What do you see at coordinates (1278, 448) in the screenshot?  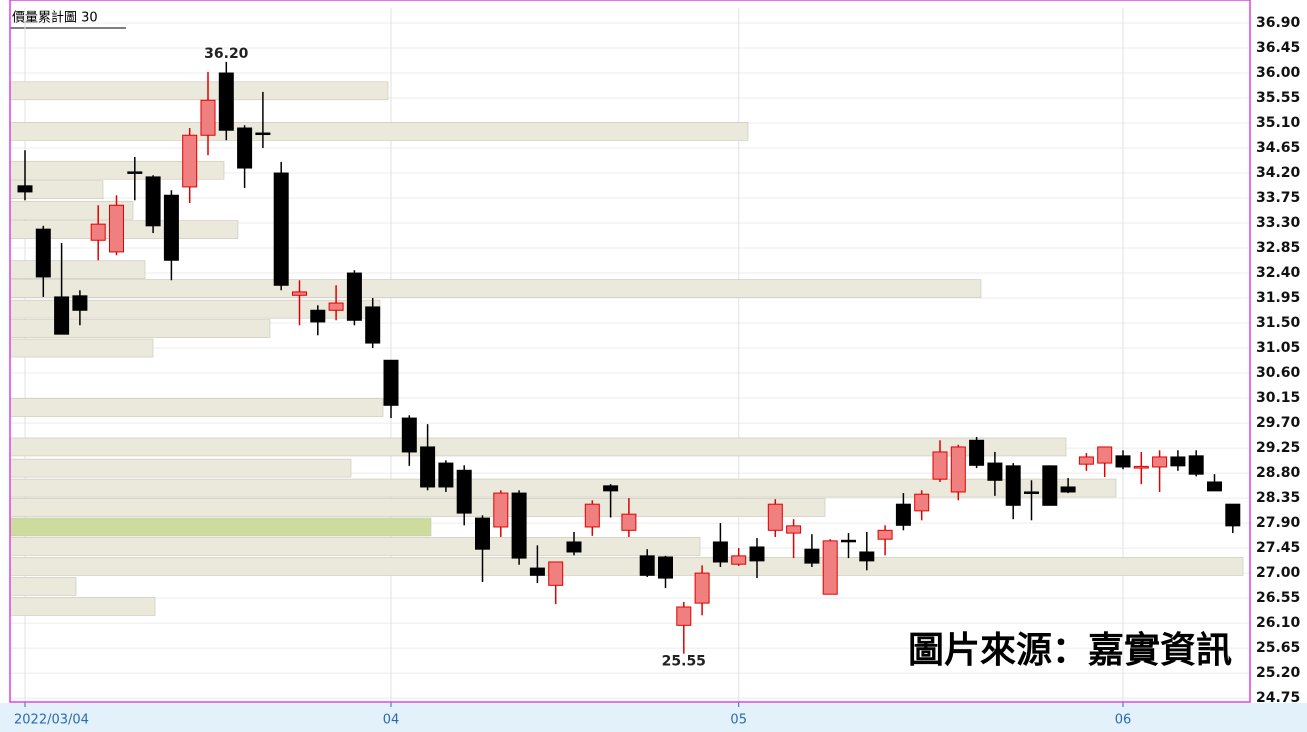 I see `y-tick-label: 29.25` at bounding box center [1278, 448].